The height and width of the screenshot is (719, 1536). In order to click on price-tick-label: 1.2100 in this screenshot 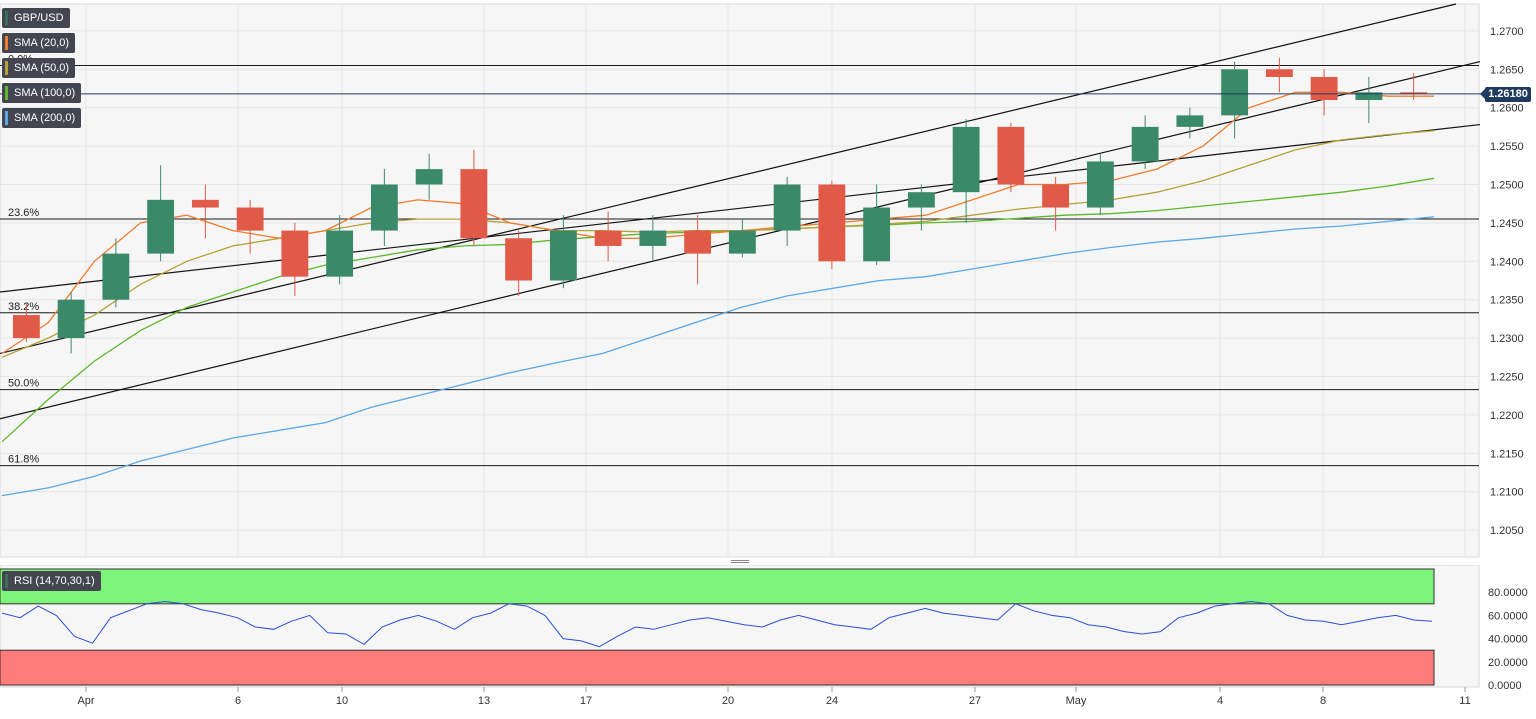, I will do `click(1507, 493)`.